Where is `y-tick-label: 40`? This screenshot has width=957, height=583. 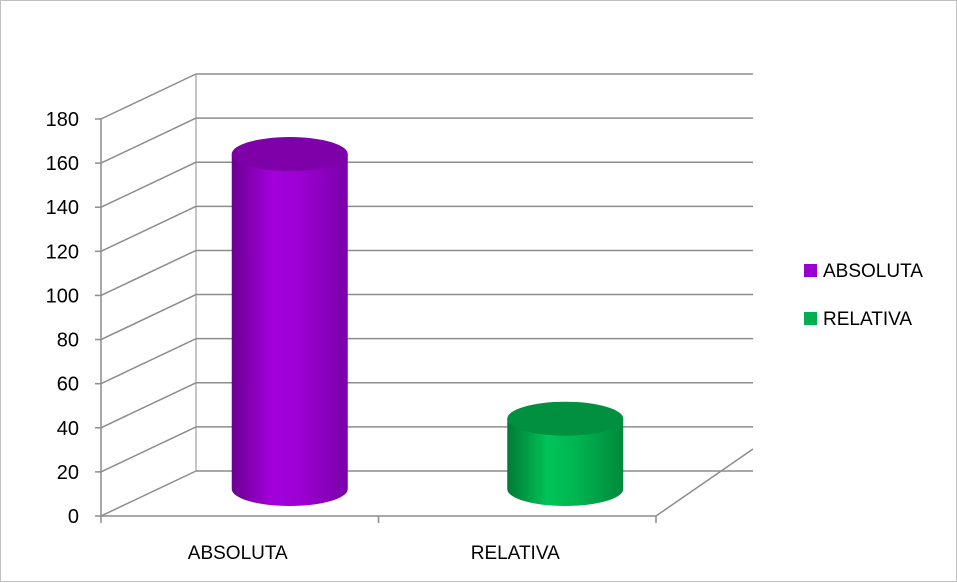
y-tick-label: 40 is located at coordinates (68, 429).